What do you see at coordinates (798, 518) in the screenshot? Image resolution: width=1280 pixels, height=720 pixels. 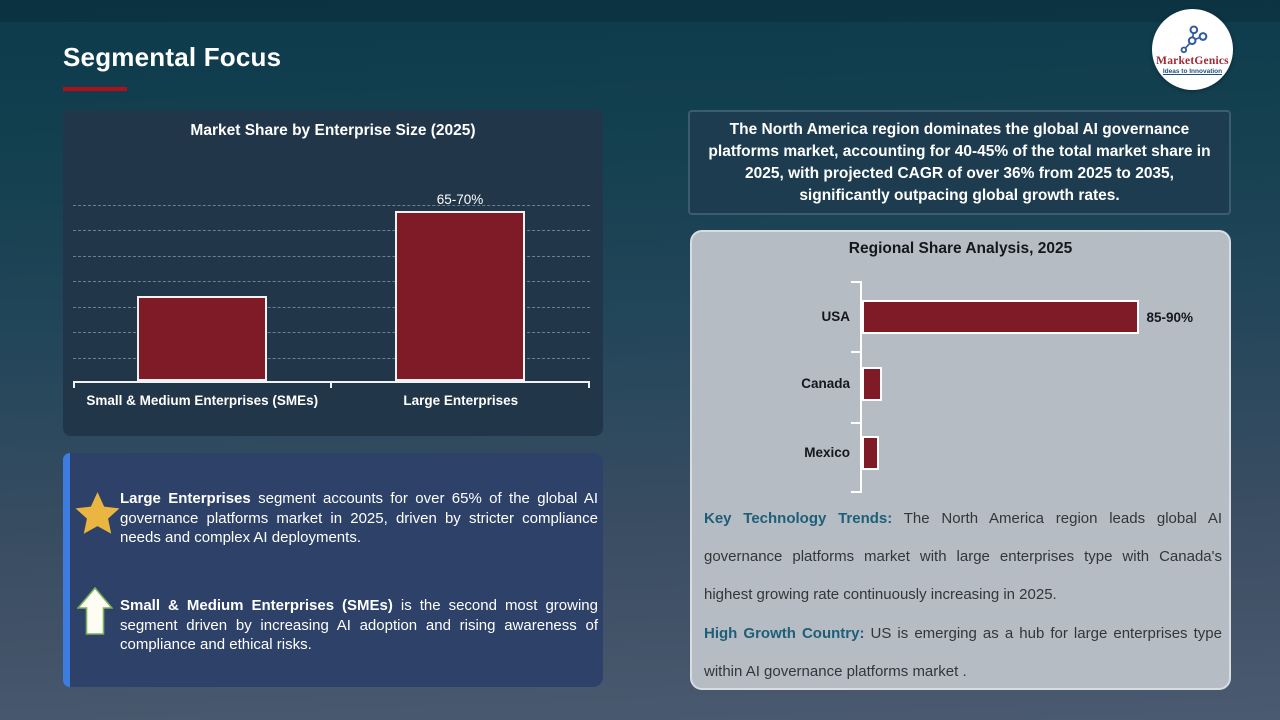 I see `note-lead: Key Technology Trends:` at bounding box center [798, 518].